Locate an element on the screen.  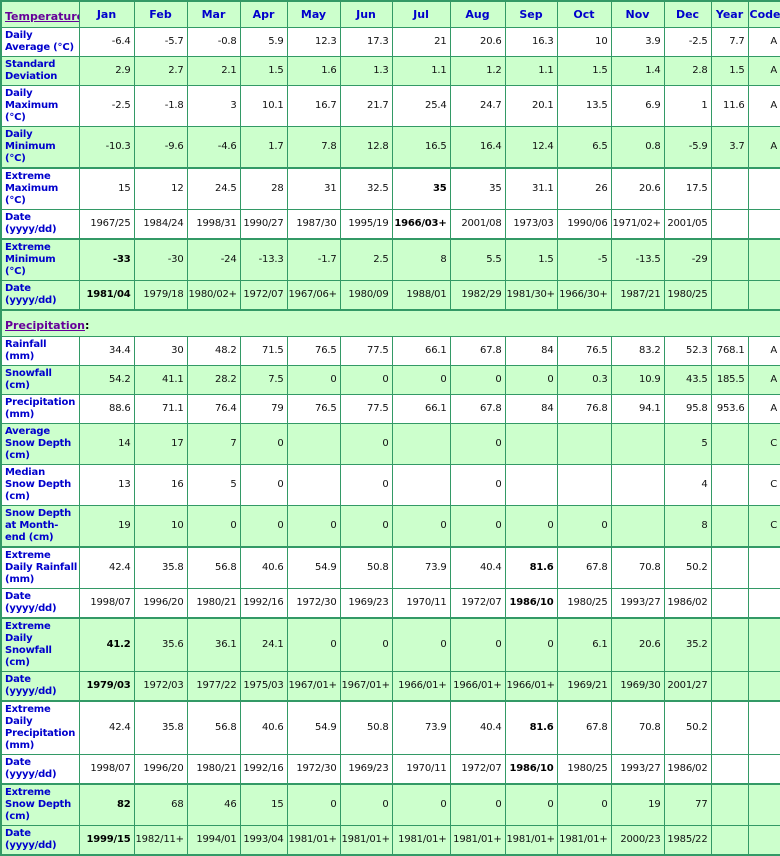
temperature-section-link: Temperature is located at coordinates (42, 16).